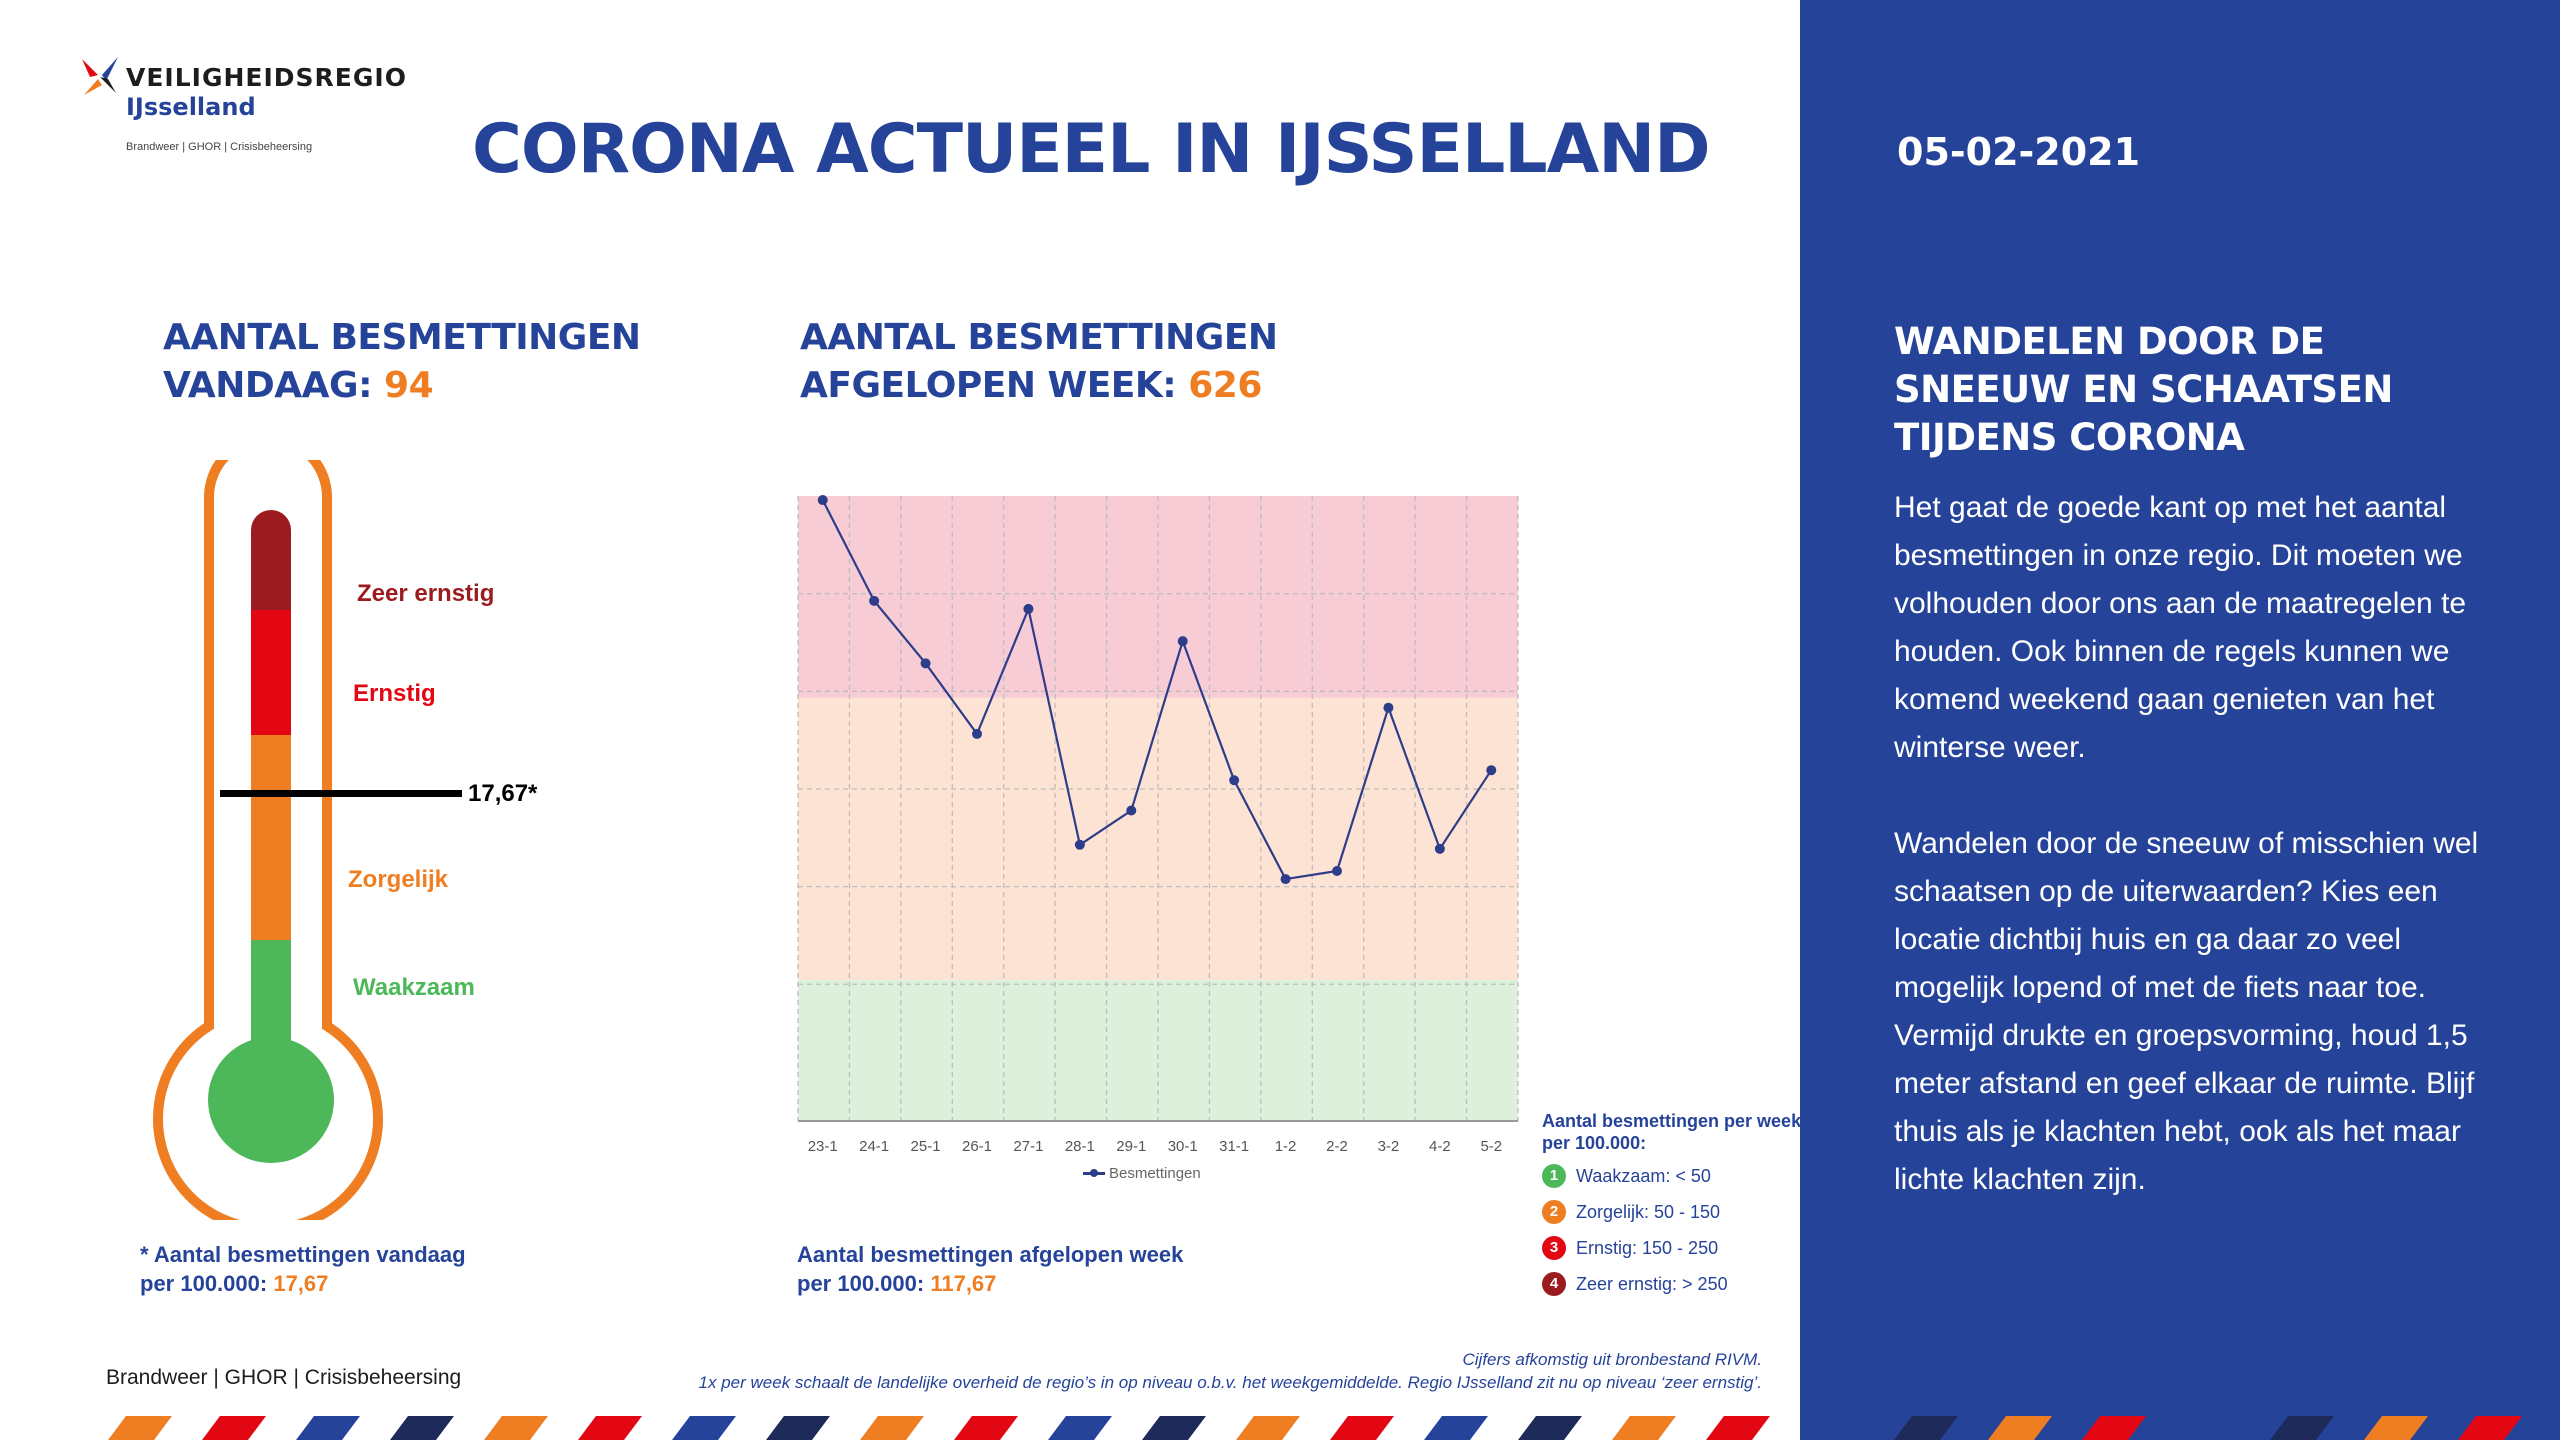 The image size is (2560, 1440). What do you see at coordinates (1643, 1175) in the screenshot?
I see `level-legend-label: Waakzaam: < 50` at bounding box center [1643, 1175].